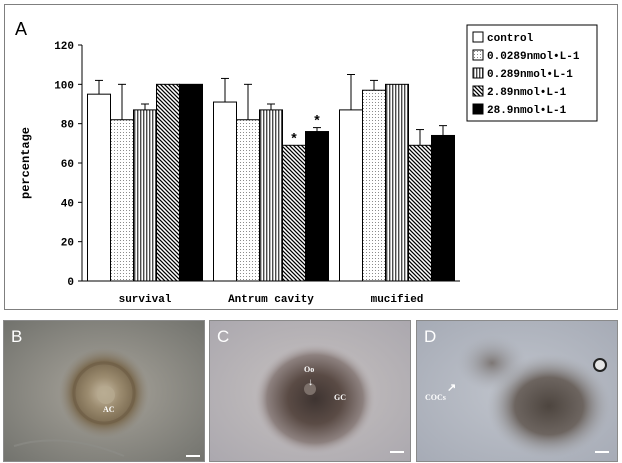  I want to click on y-tick-label: 60, so click(67, 165).